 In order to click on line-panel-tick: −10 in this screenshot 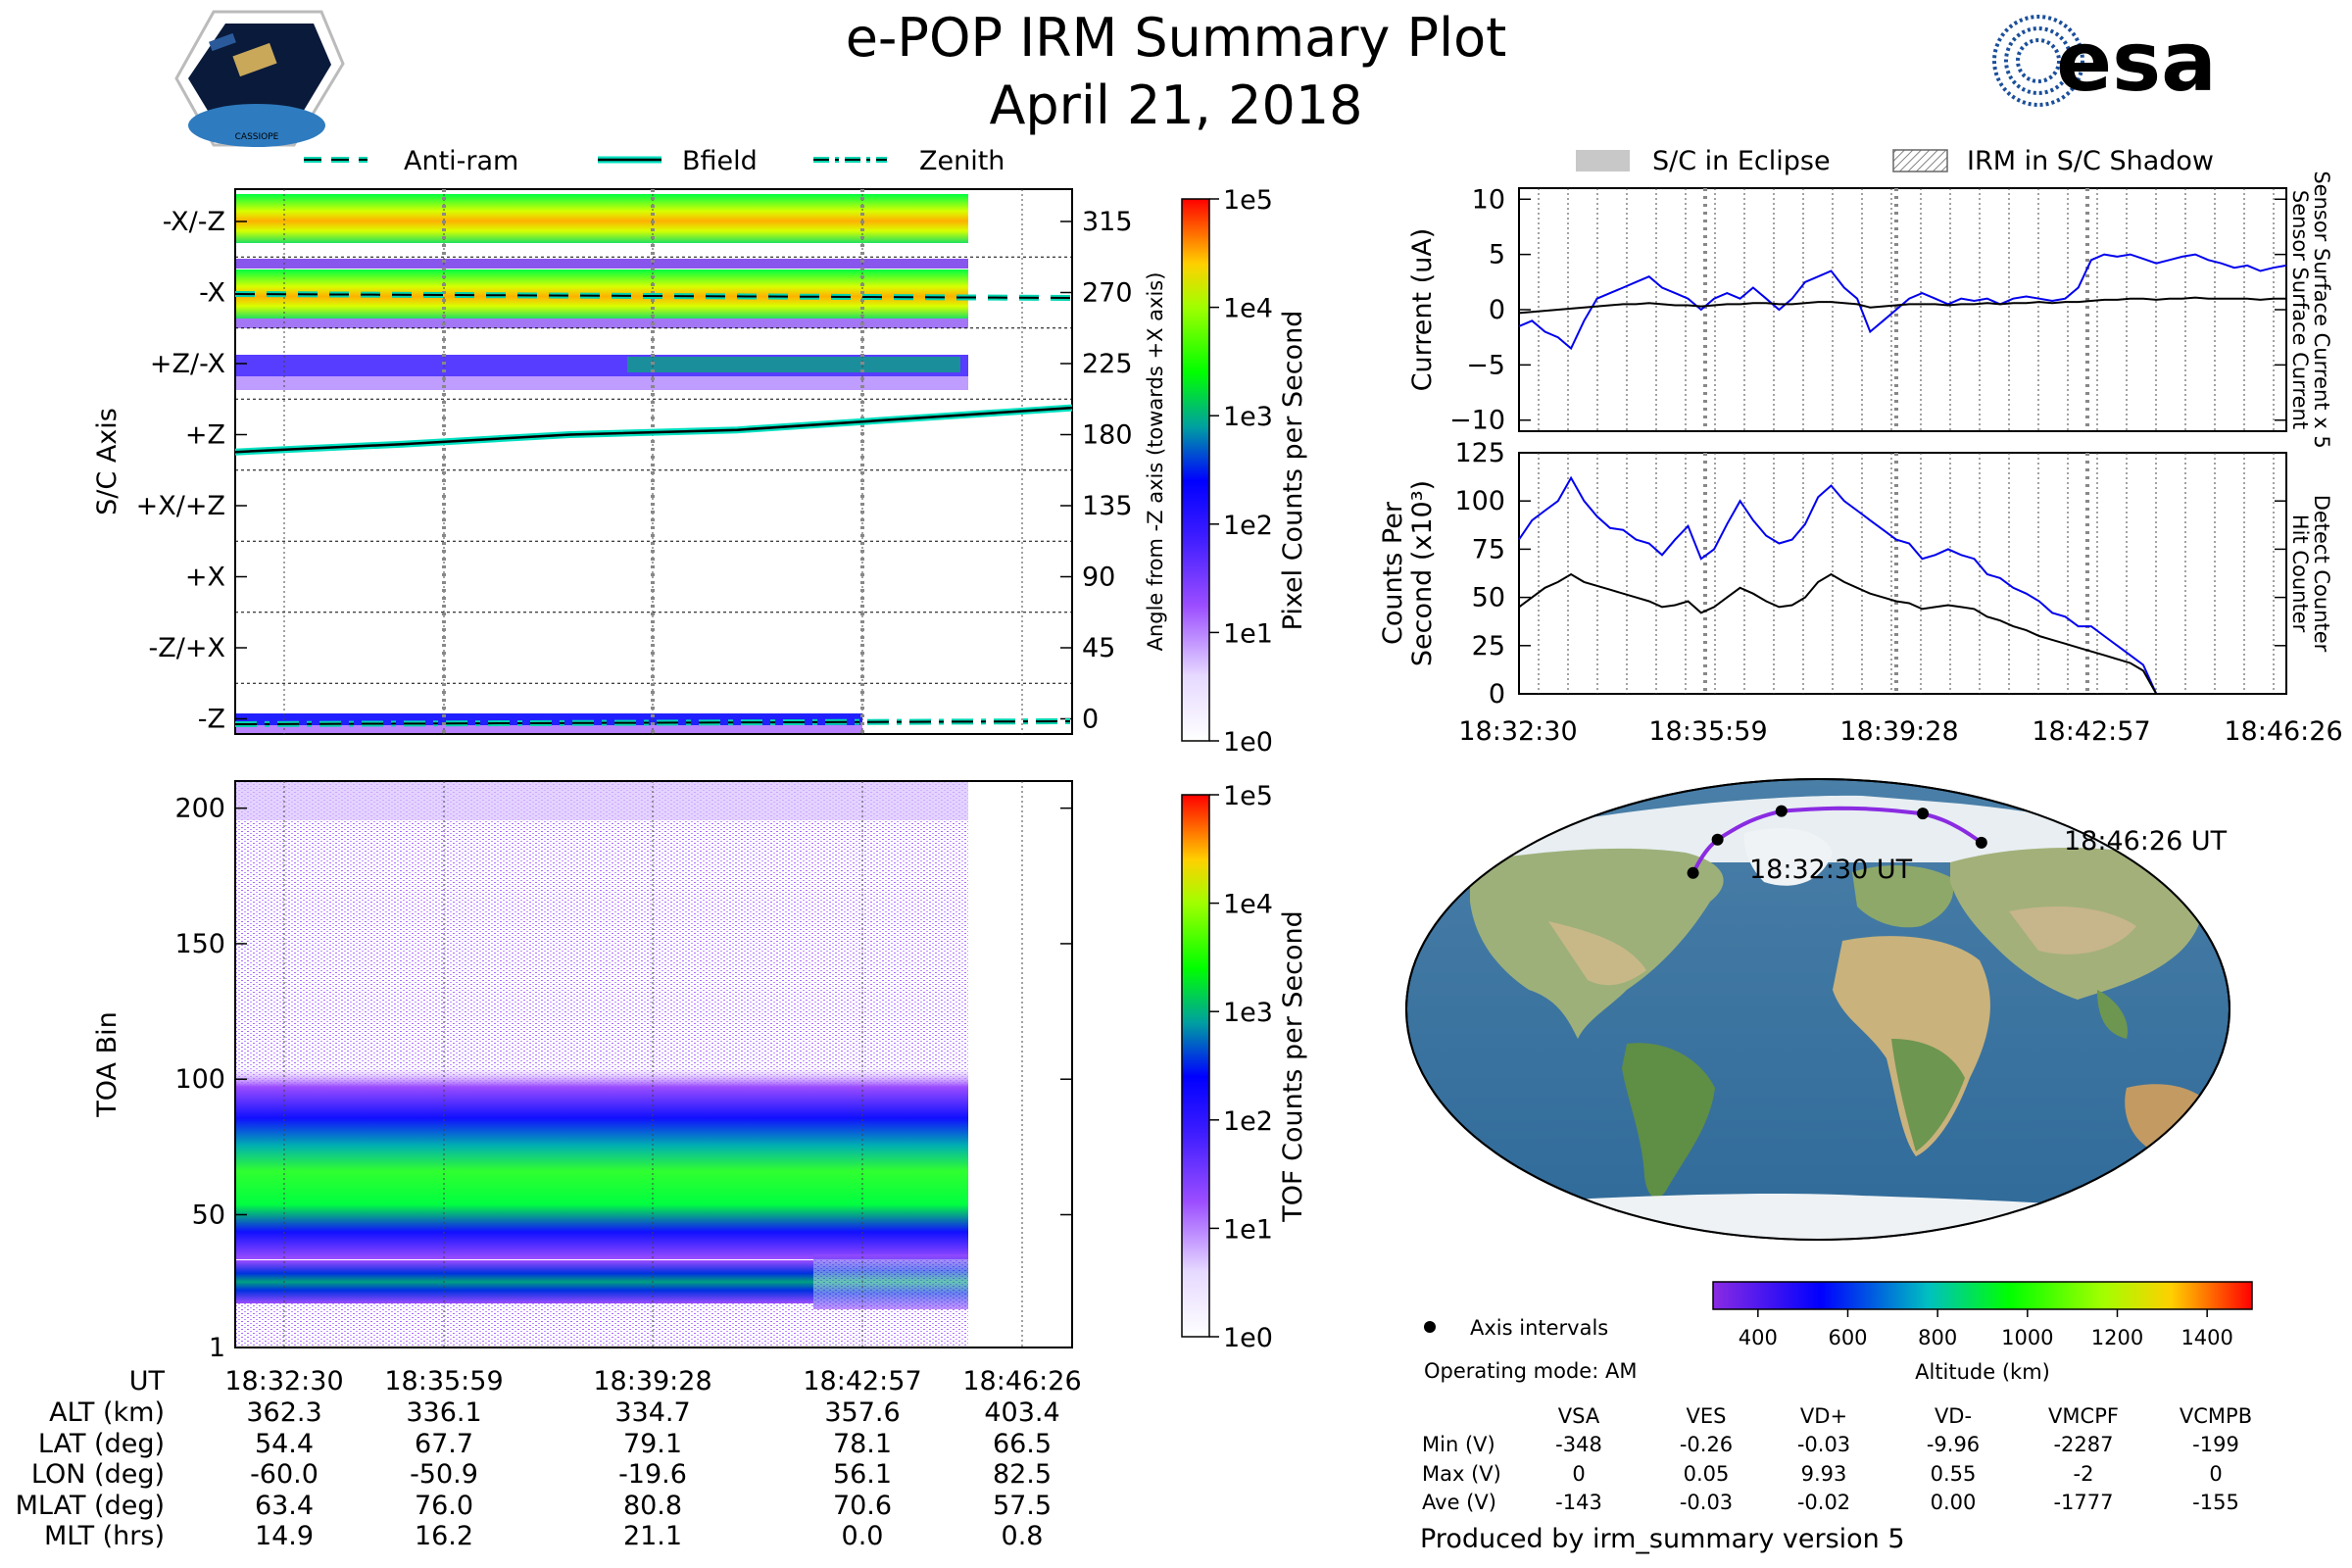, I will do `click(1477, 421)`.